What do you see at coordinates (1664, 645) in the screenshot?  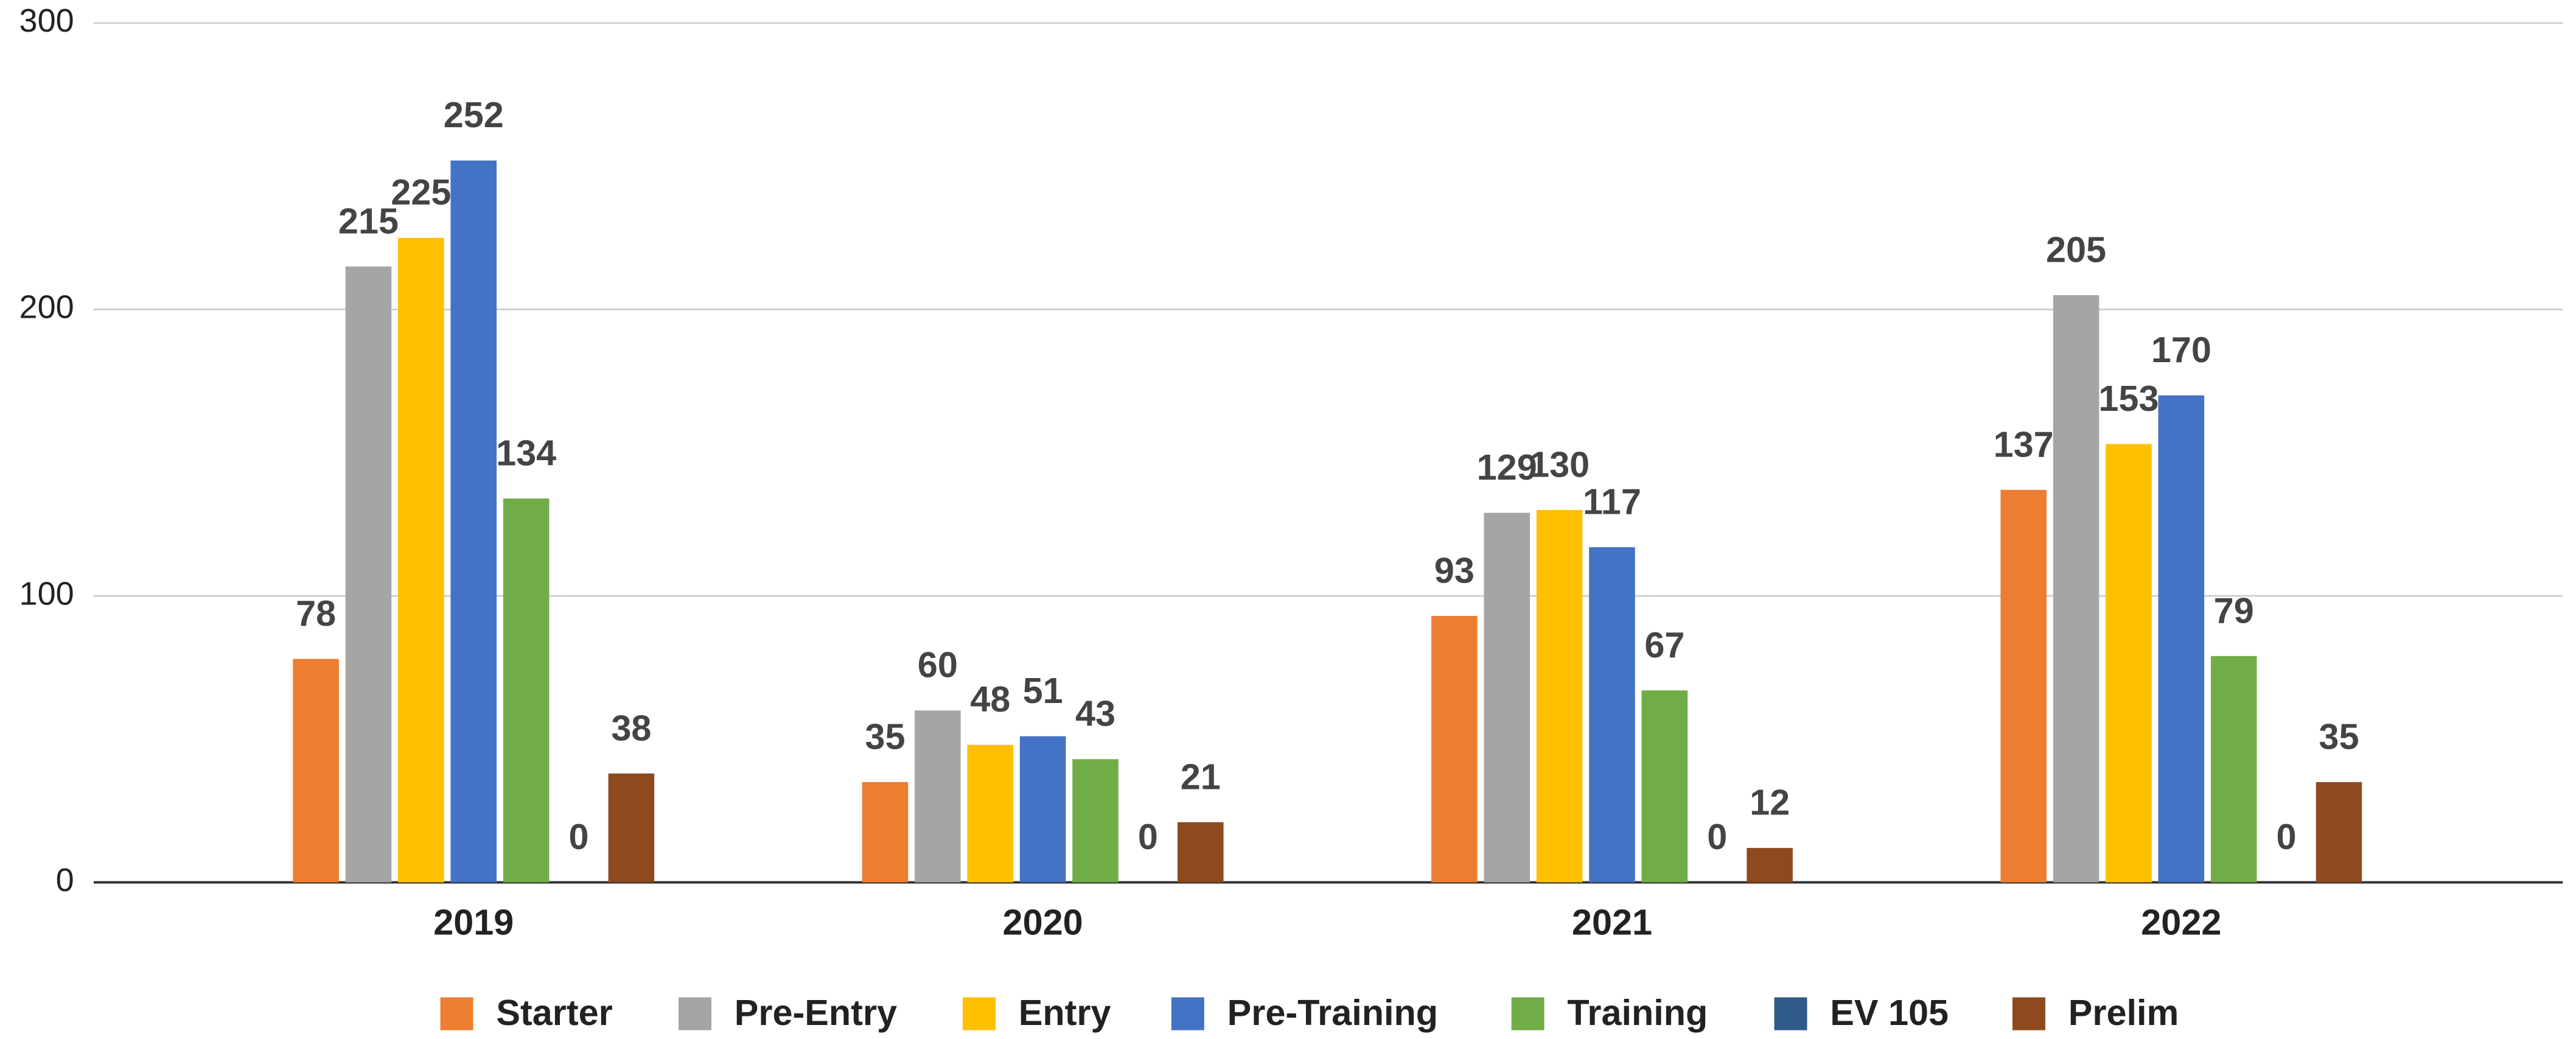 I see `value-label: 67` at bounding box center [1664, 645].